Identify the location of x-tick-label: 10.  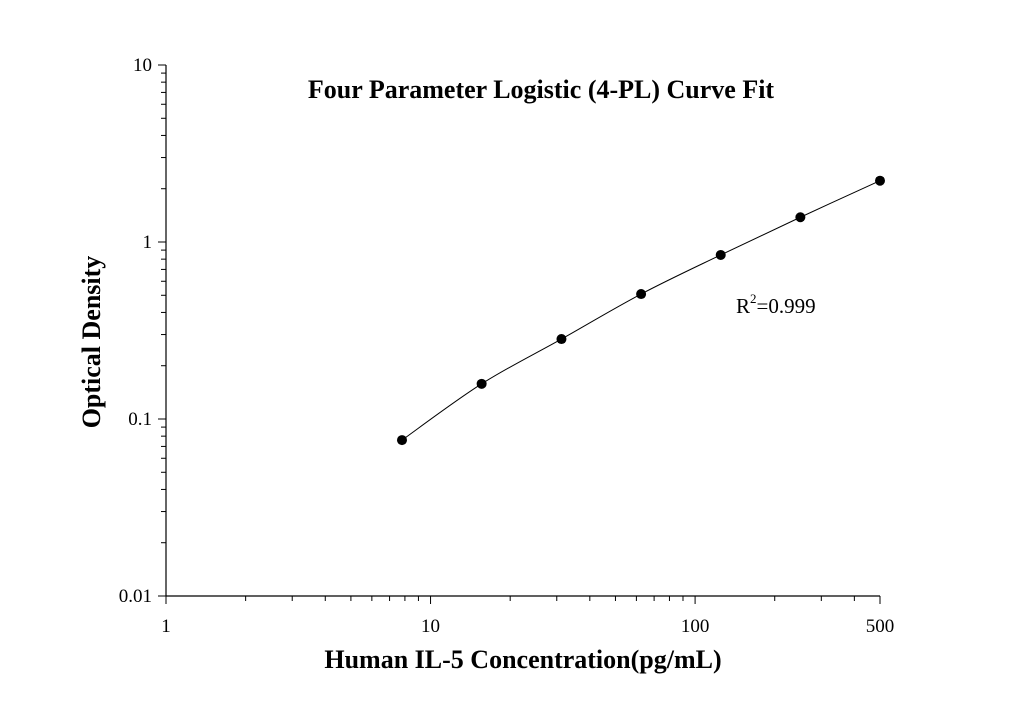
(430, 626).